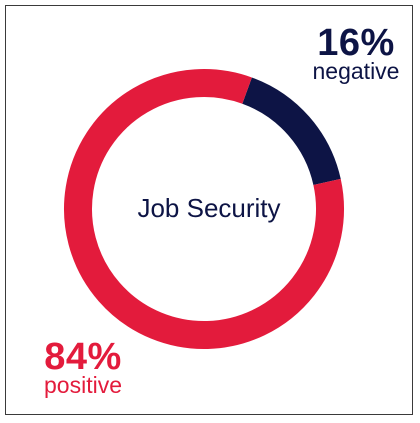 This screenshot has height=423, width=420. I want to click on positive-caption: positive, so click(83, 385).